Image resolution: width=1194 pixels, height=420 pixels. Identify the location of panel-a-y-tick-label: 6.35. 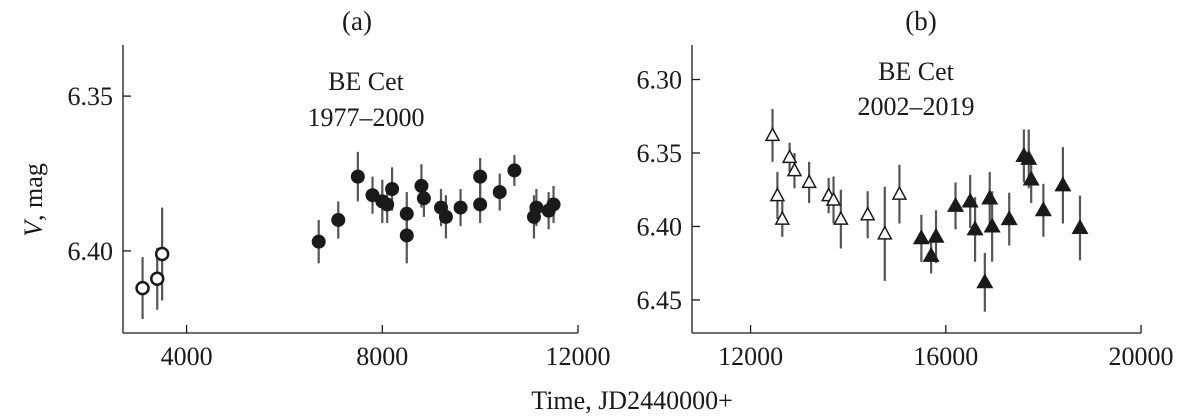
(91, 96).